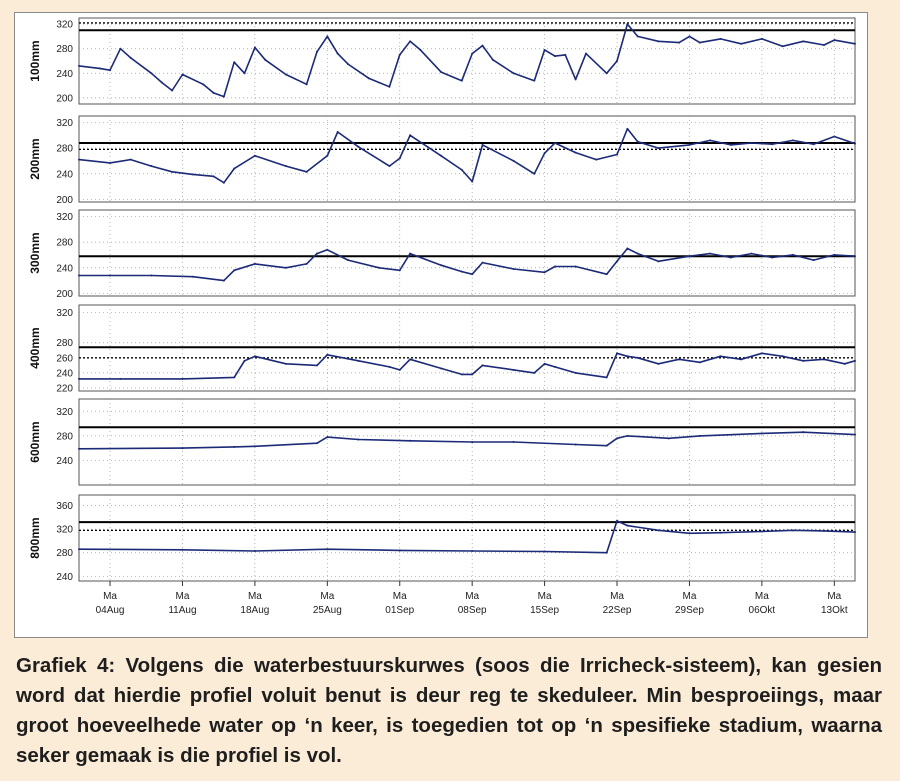  What do you see at coordinates (254, 610) in the screenshot?
I see `x-tick-date-label: 18Aug` at bounding box center [254, 610].